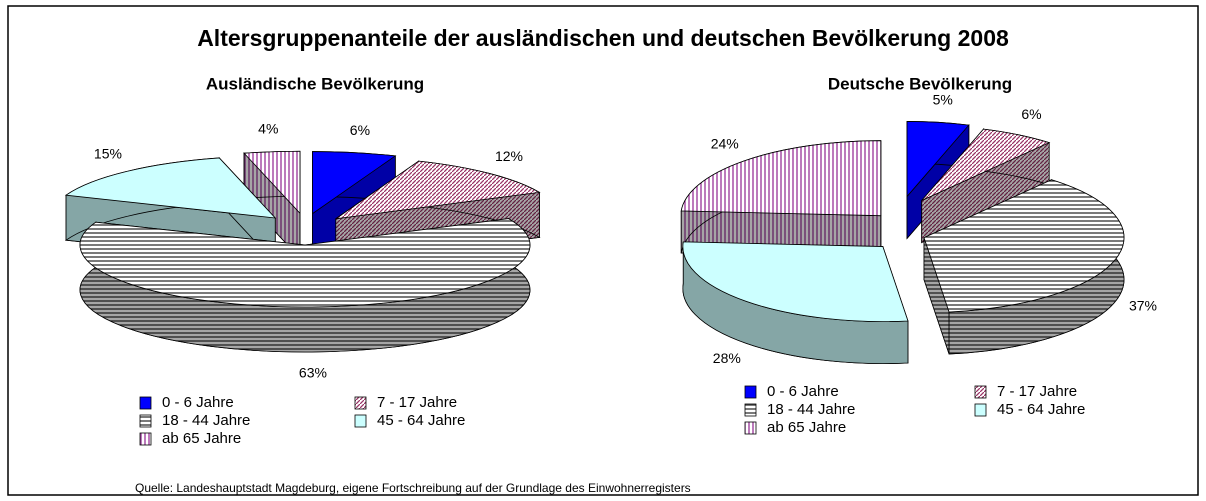 The height and width of the screenshot is (501, 1206). What do you see at coordinates (509, 156) in the screenshot?
I see `value-label: 12%` at bounding box center [509, 156].